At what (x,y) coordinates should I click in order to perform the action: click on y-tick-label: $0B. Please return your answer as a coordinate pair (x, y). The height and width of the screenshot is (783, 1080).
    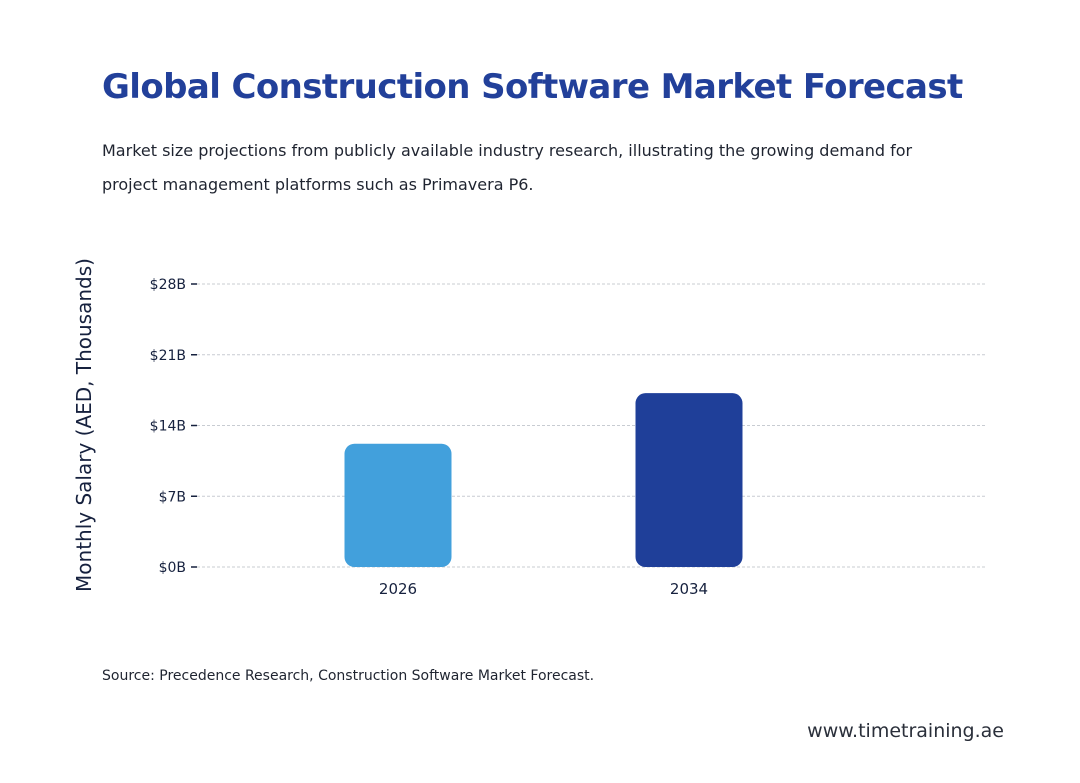
    Looking at the image, I should click on (172, 568).